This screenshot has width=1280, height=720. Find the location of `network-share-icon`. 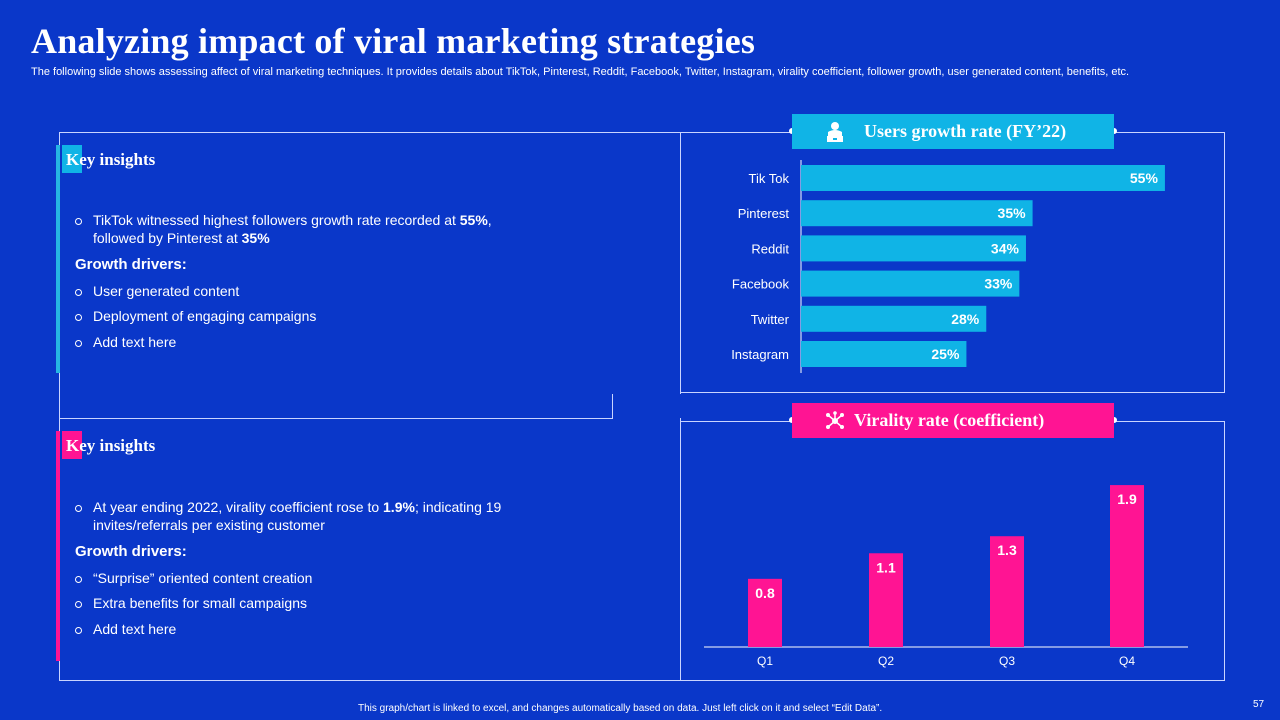

network-share-icon is located at coordinates (835, 420).